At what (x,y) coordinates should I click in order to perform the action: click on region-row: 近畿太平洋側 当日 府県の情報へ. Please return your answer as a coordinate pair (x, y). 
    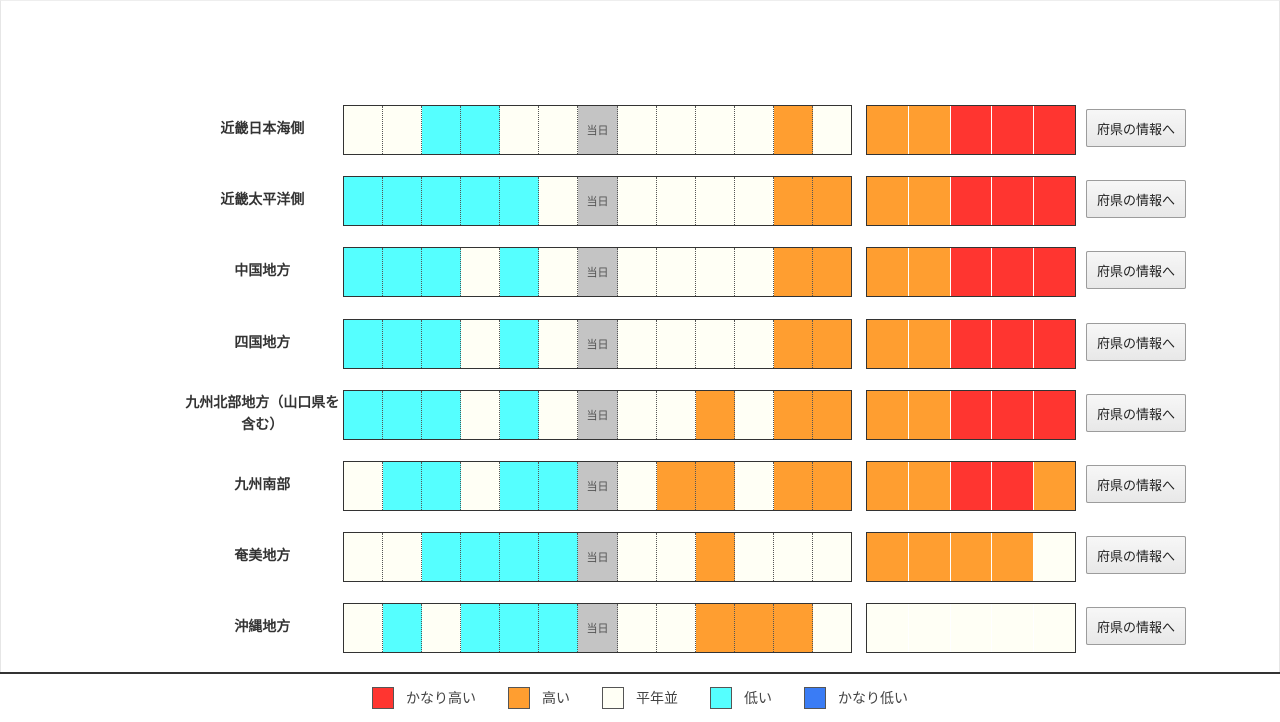
    Looking at the image, I should click on (640, 201).